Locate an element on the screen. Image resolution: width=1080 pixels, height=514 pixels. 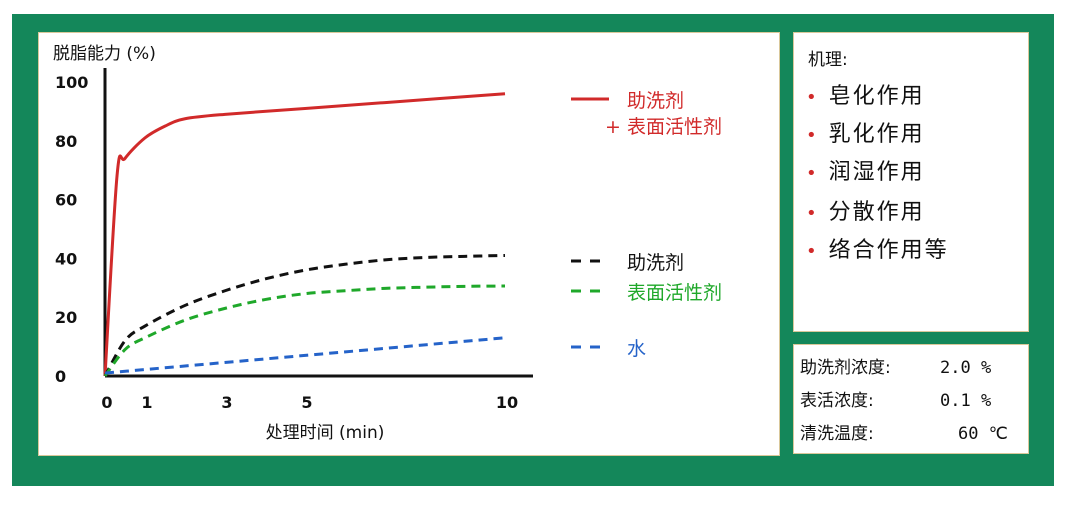
y-axis-label: 脱脂能力 (%) is located at coordinates (104, 54).